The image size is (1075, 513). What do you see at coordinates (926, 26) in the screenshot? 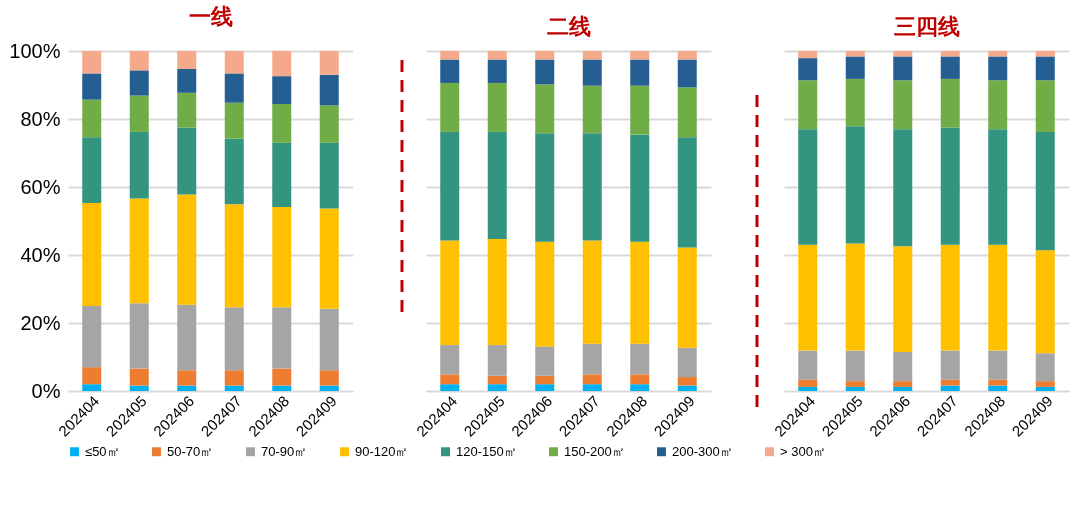
I see `chart-title: 三四线` at bounding box center [926, 26].